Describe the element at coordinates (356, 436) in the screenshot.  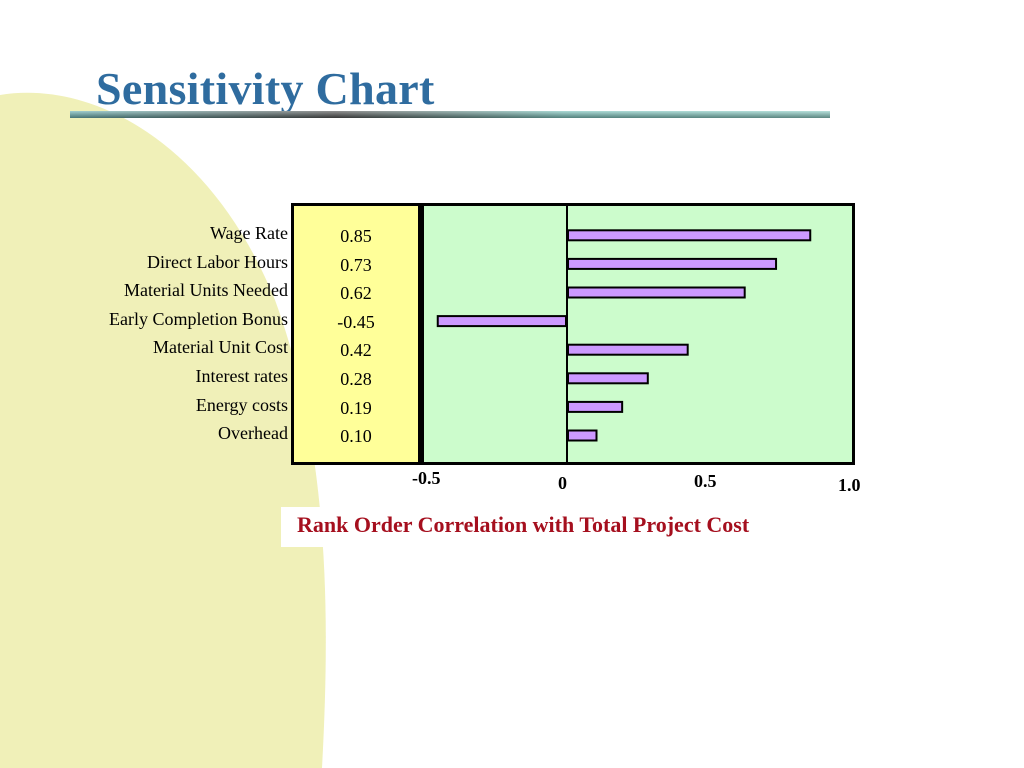
I see `value-label: 0.10` at that location.